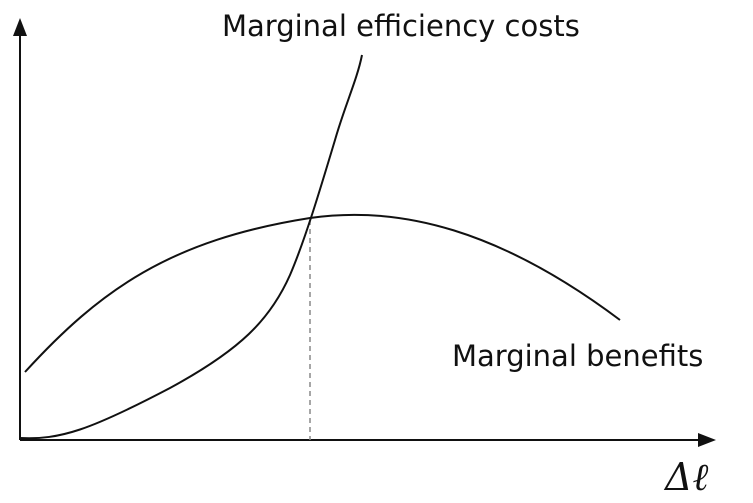  Describe the element at coordinates (20, 27) in the screenshot. I see `y-axis-arrow` at that location.